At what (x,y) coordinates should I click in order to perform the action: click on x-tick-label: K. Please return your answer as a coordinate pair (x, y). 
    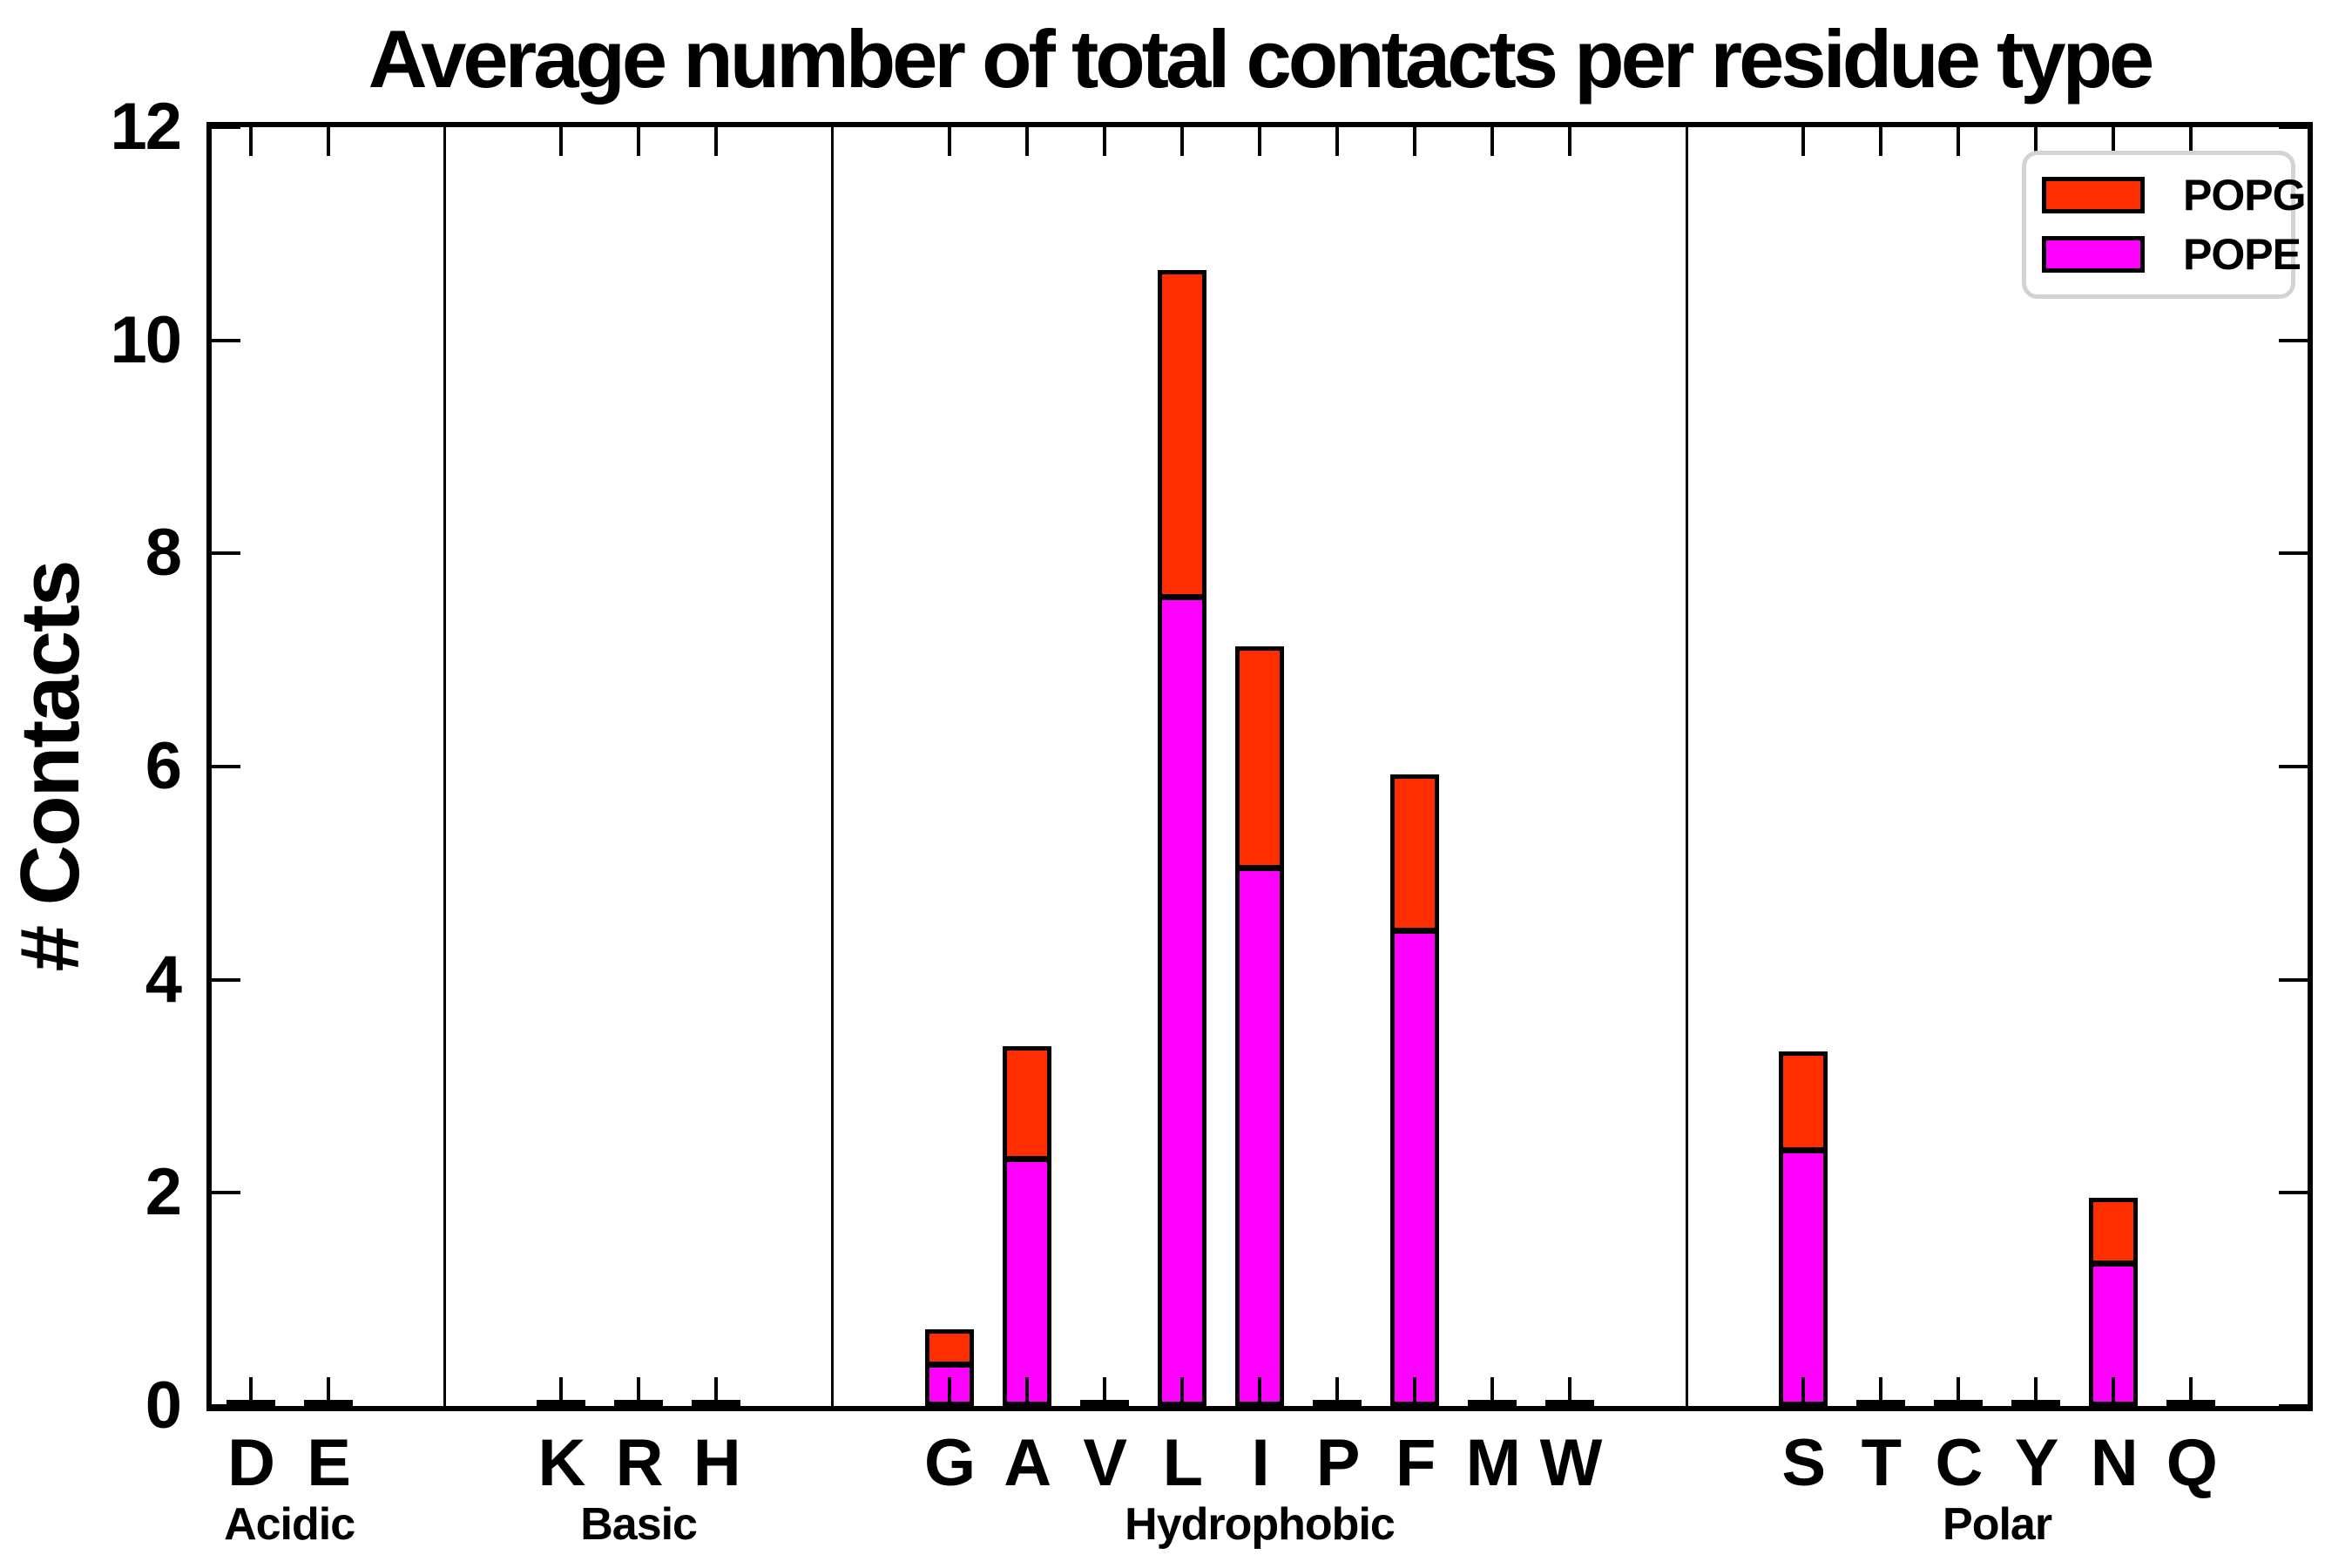
    Looking at the image, I should click on (561, 1463).